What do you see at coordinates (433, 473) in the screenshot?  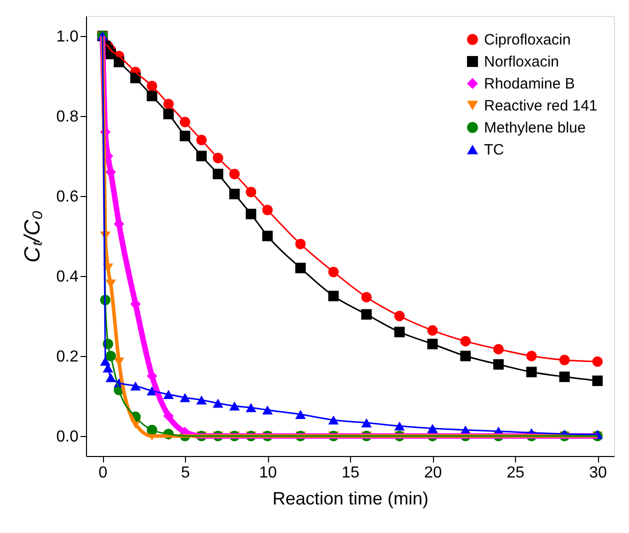 I see `x-tick-label: 20` at bounding box center [433, 473].